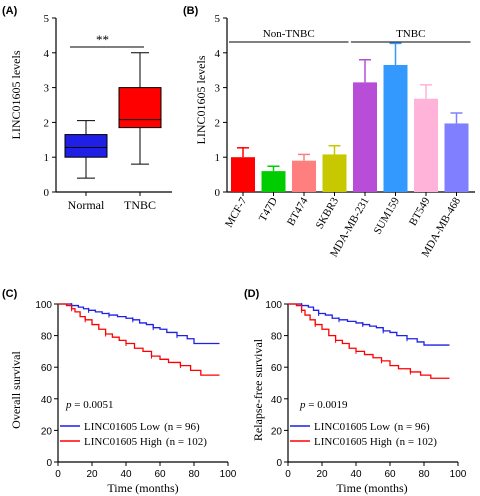  I want to click on panel-a-ytick-label: 0, so click(47, 193).